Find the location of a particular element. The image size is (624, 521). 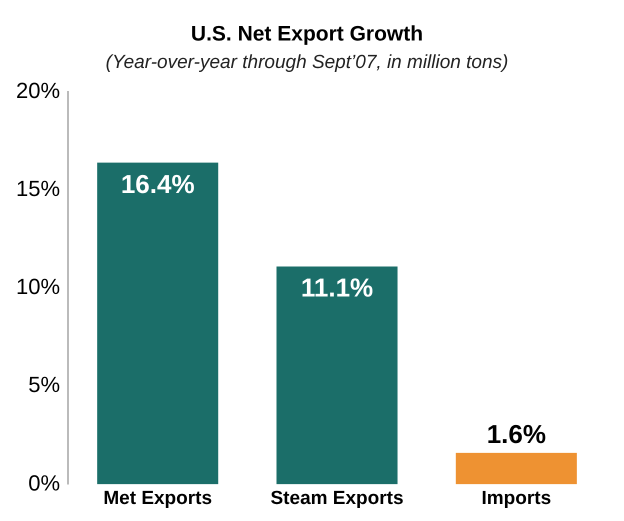

chart-title: U.S. Net Export Growth is located at coordinates (307, 34).